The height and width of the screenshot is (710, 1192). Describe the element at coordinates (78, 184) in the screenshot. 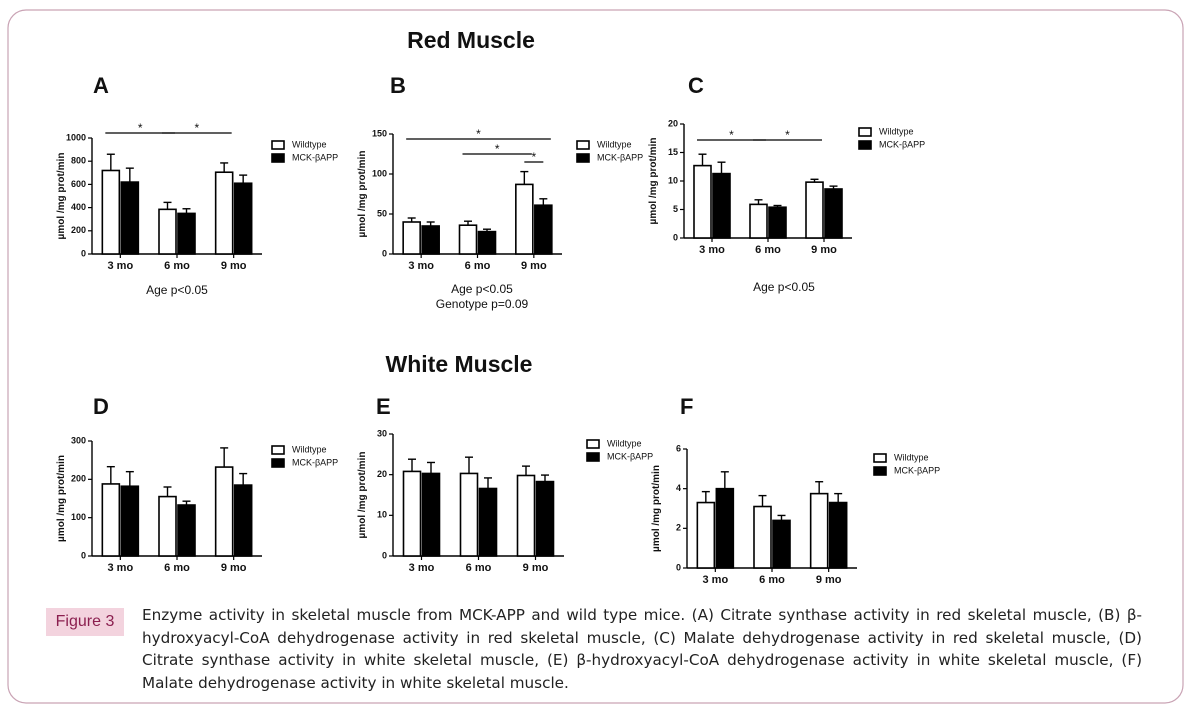

I see `y-tick-label: 600` at that location.